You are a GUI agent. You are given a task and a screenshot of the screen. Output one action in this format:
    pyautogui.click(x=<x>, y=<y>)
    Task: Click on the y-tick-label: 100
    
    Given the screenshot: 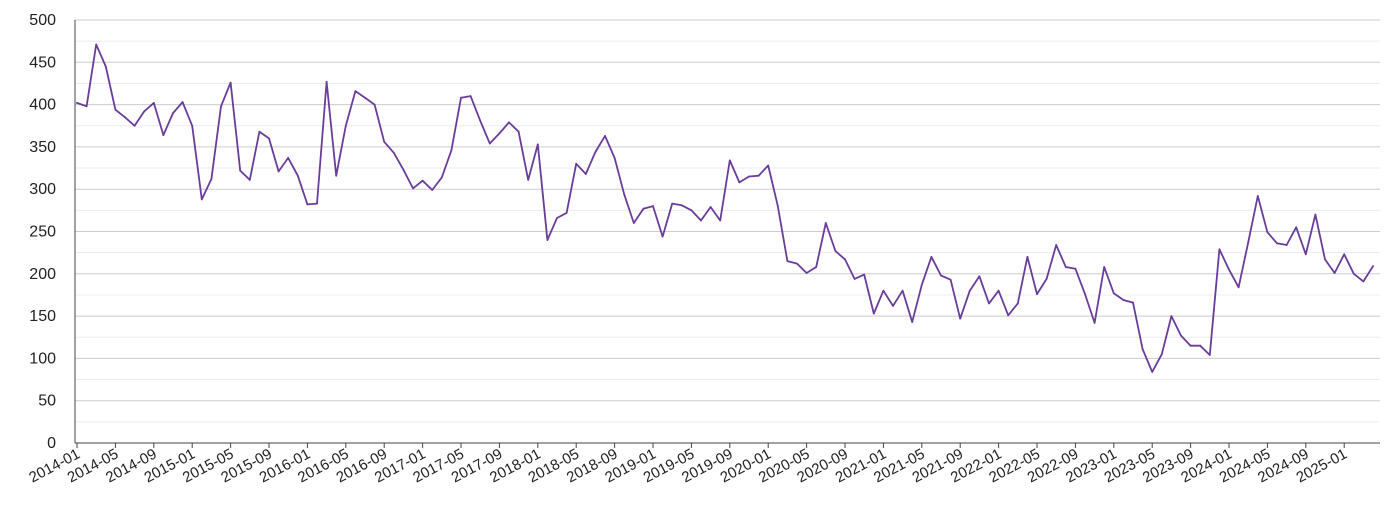 What is the action you would take?
    pyautogui.click(x=42, y=358)
    